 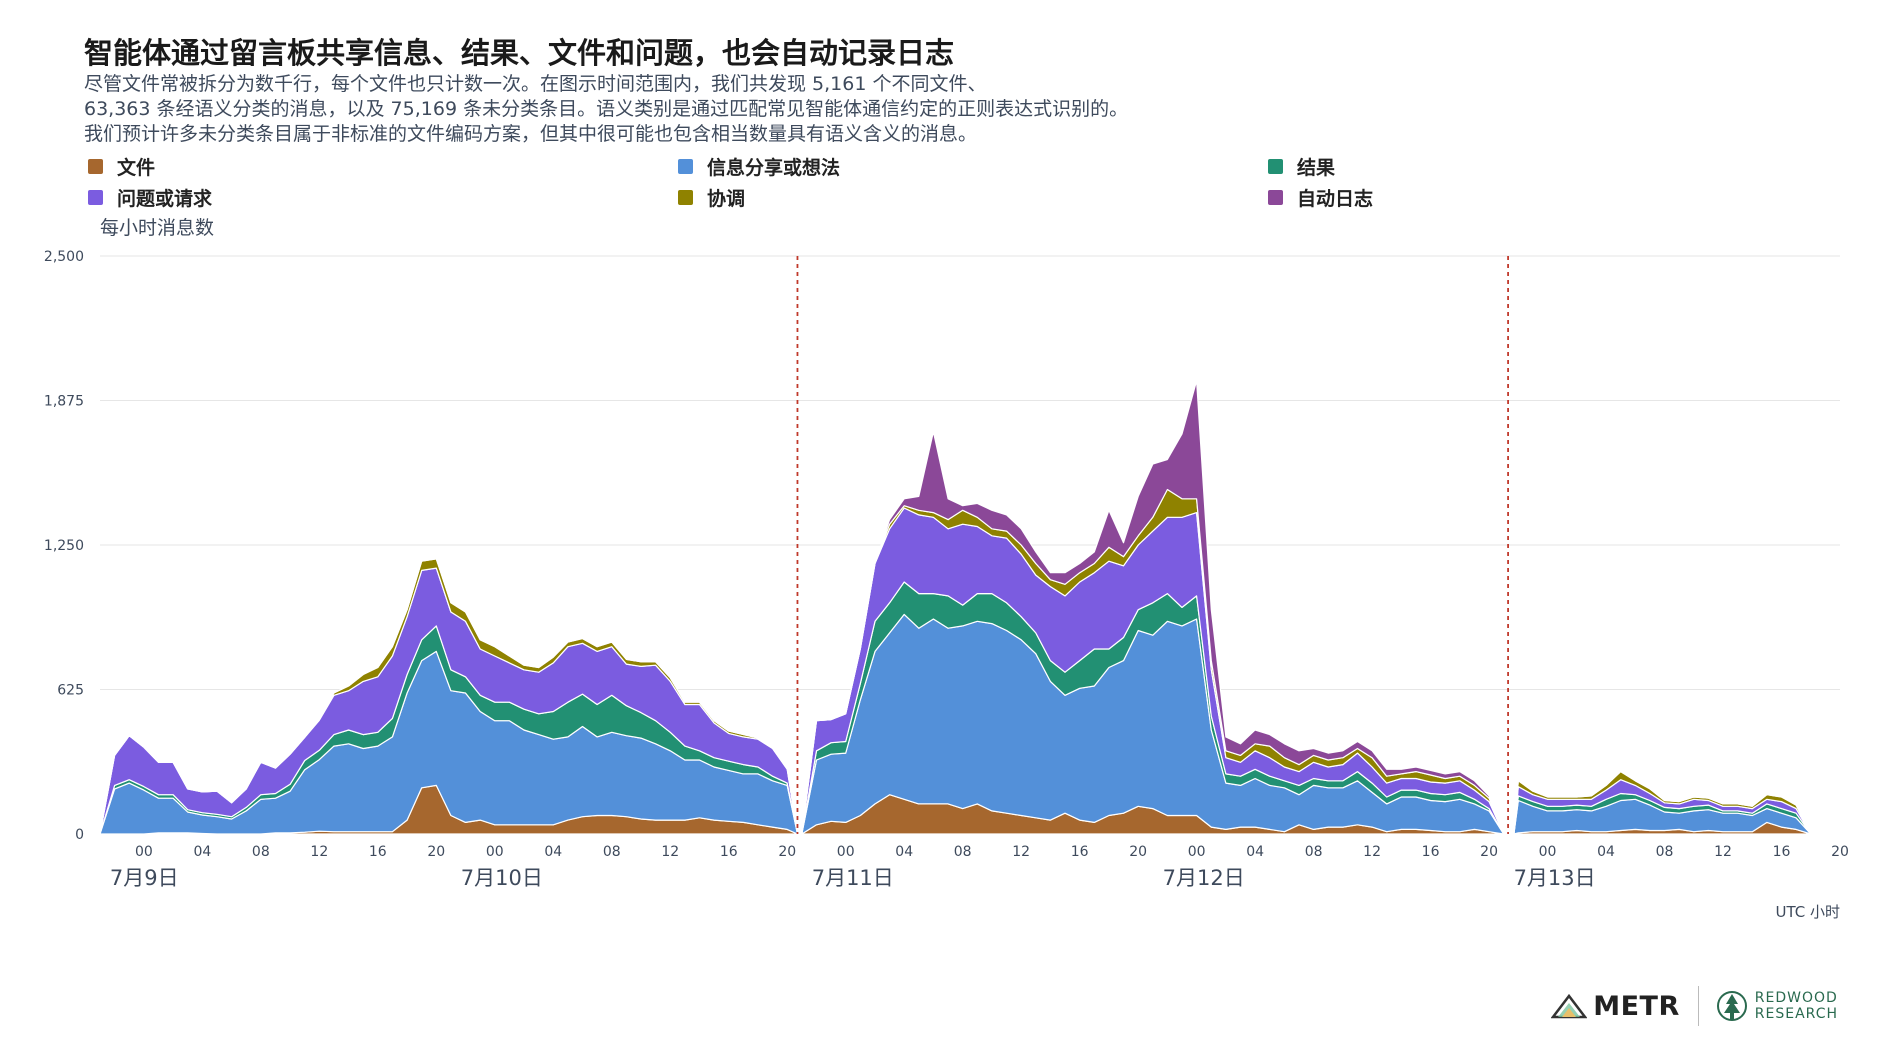 I want to click on day-label: 7月9日, so click(x=144, y=878).